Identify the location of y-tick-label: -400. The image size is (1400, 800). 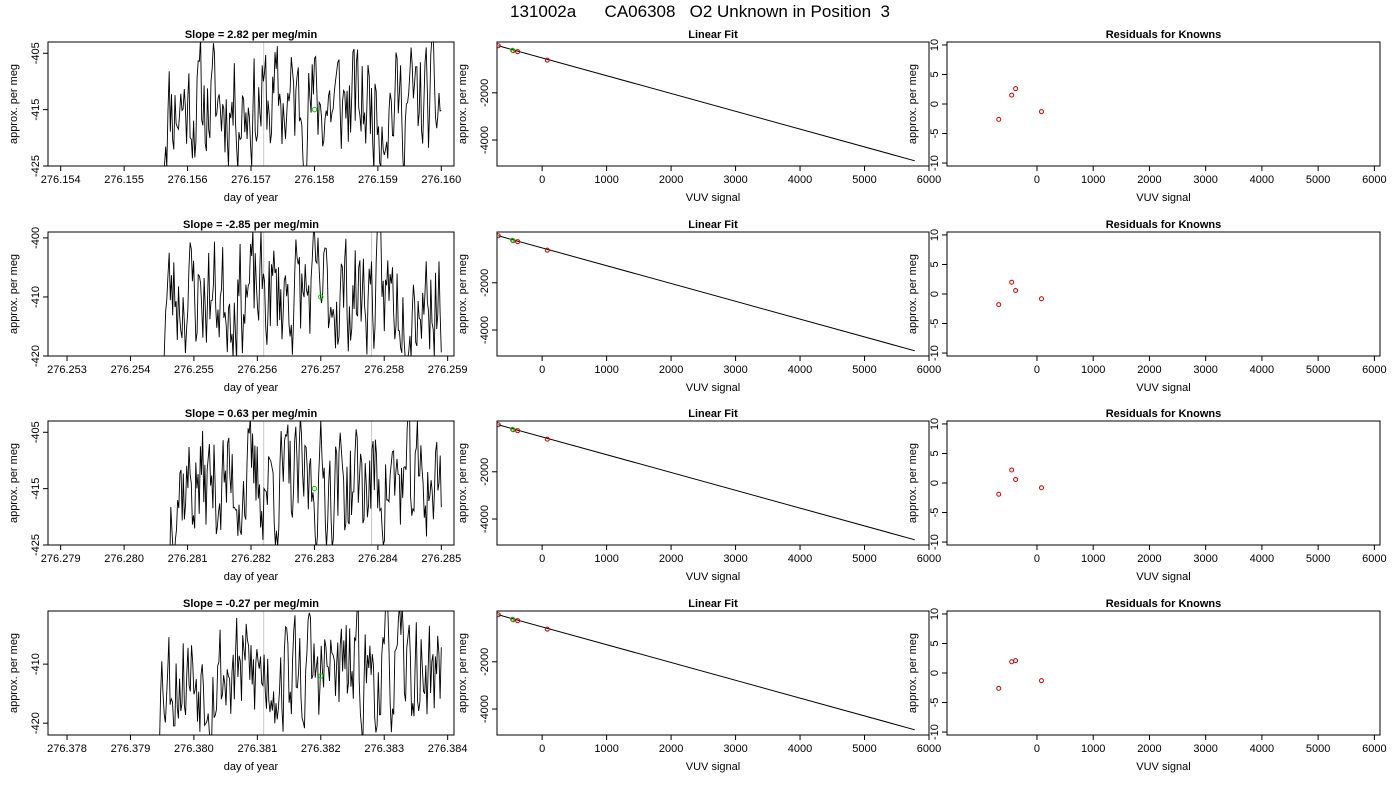
(36, 238).